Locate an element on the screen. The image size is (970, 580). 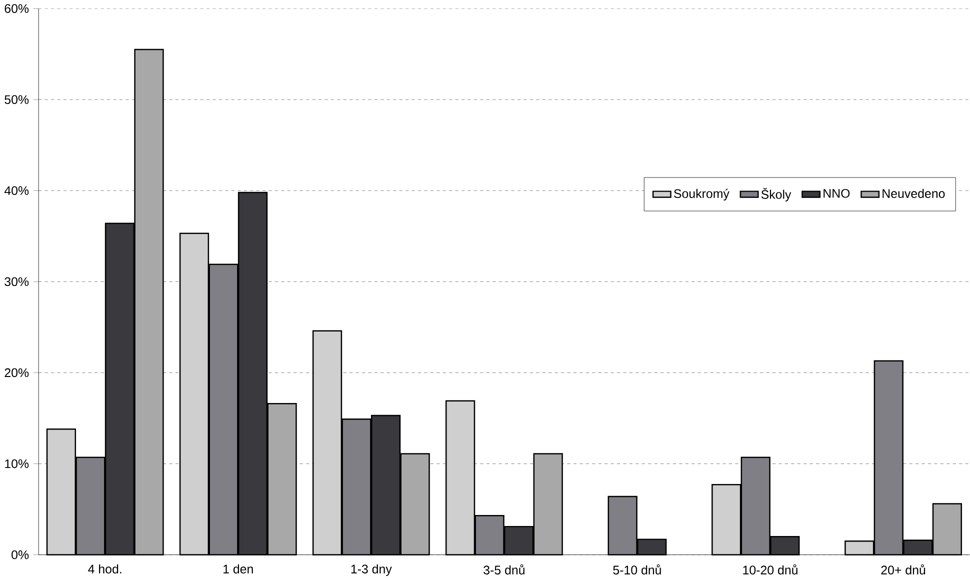
x-tick-label: 5-10 dnů is located at coordinates (637, 569).